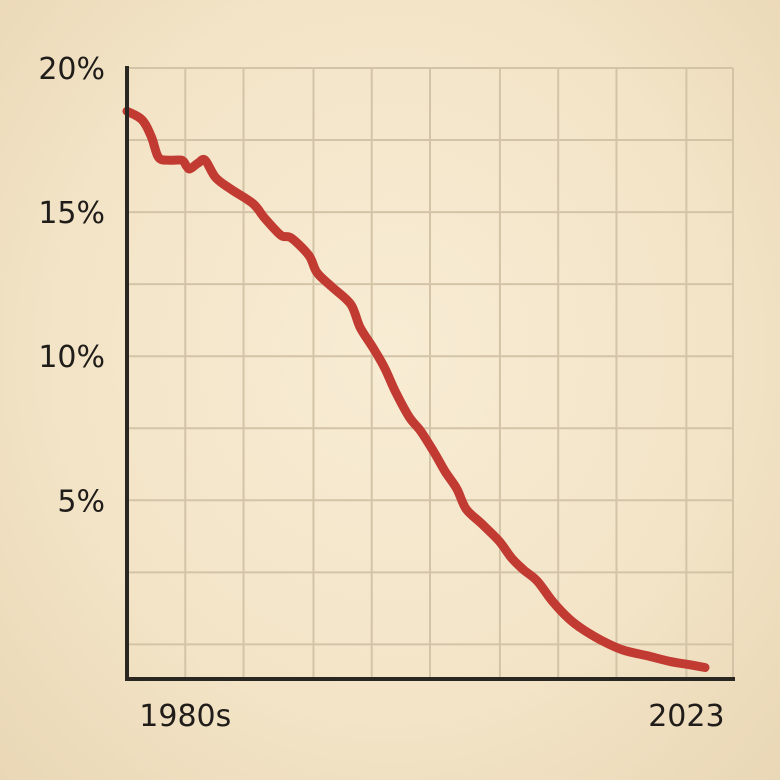  I want to click on y-tick-label: 15%, so click(71, 213).